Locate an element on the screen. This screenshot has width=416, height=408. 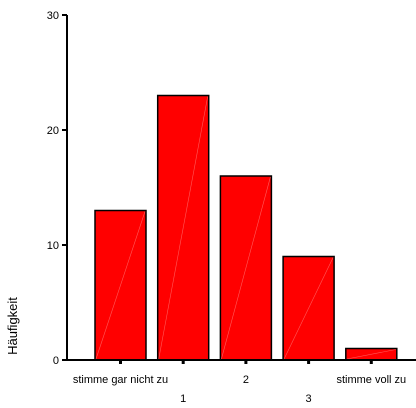
x-tick-label-4: stimme voll zu is located at coordinates (371, 380).